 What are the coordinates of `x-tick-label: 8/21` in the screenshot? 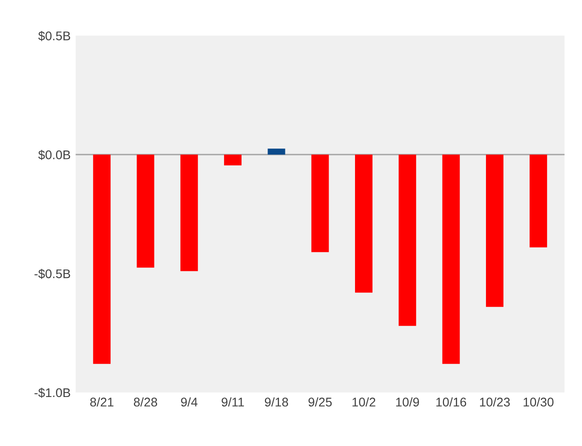 It's located at (102, 402).